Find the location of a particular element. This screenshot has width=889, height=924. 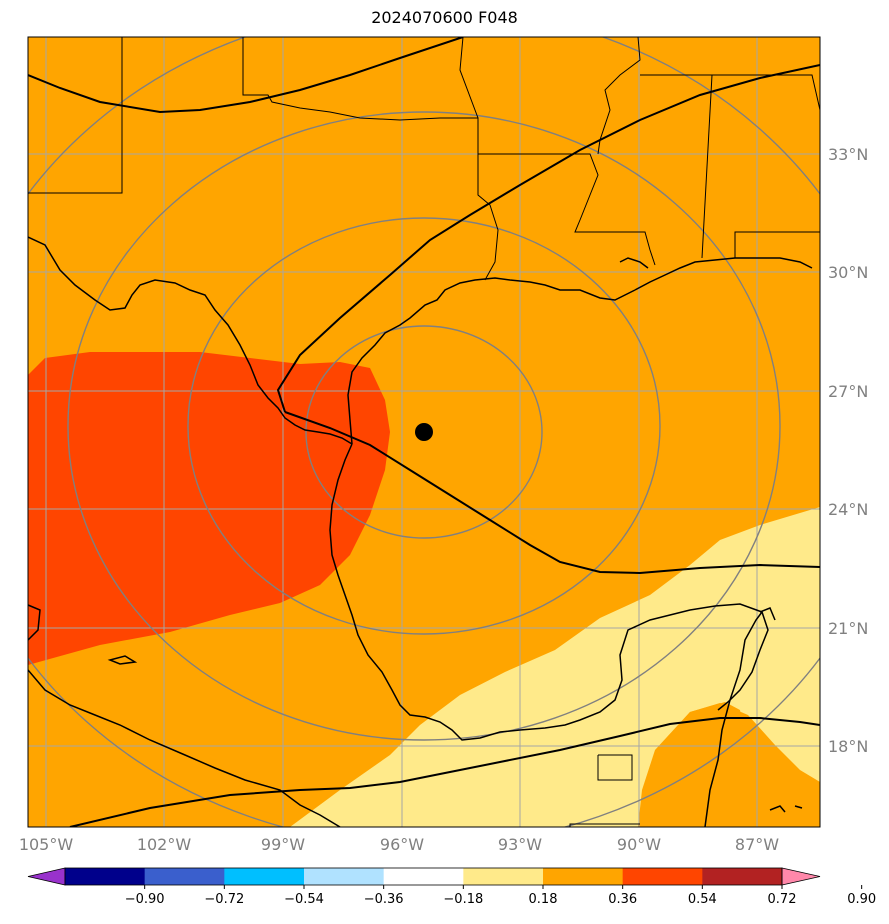

colorbar-over-triangle is located at coordinates (801, 876).